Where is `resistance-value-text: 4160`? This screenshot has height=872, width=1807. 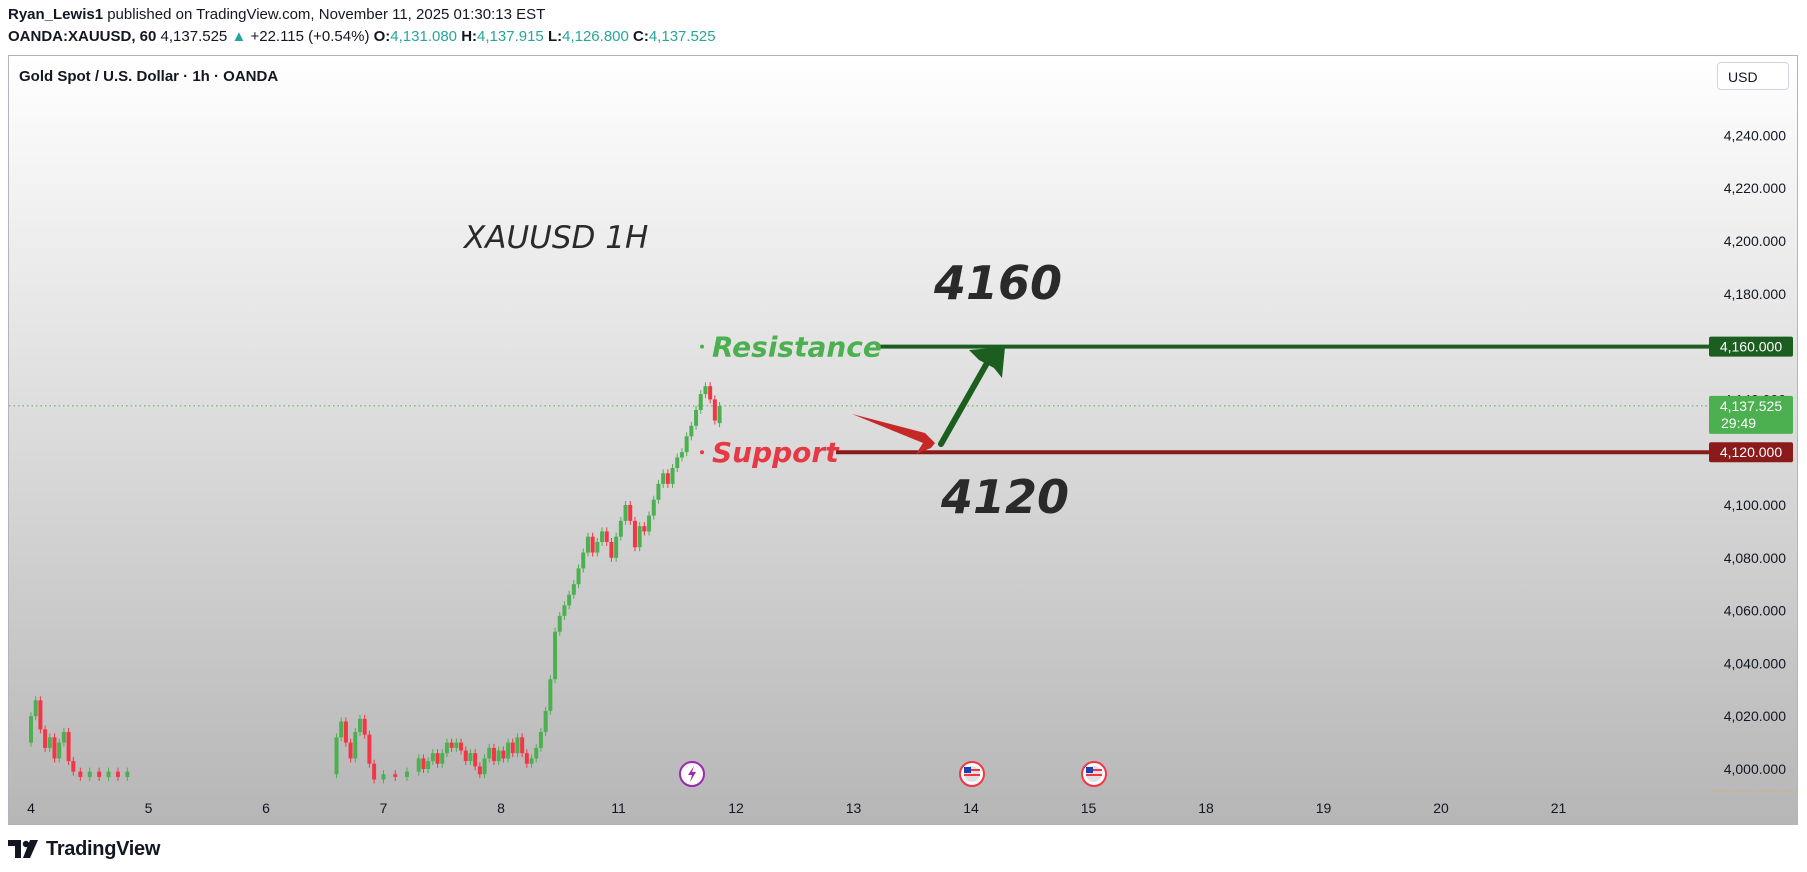 resistance-value-text: 4160 is located at coordinates (997, 283).